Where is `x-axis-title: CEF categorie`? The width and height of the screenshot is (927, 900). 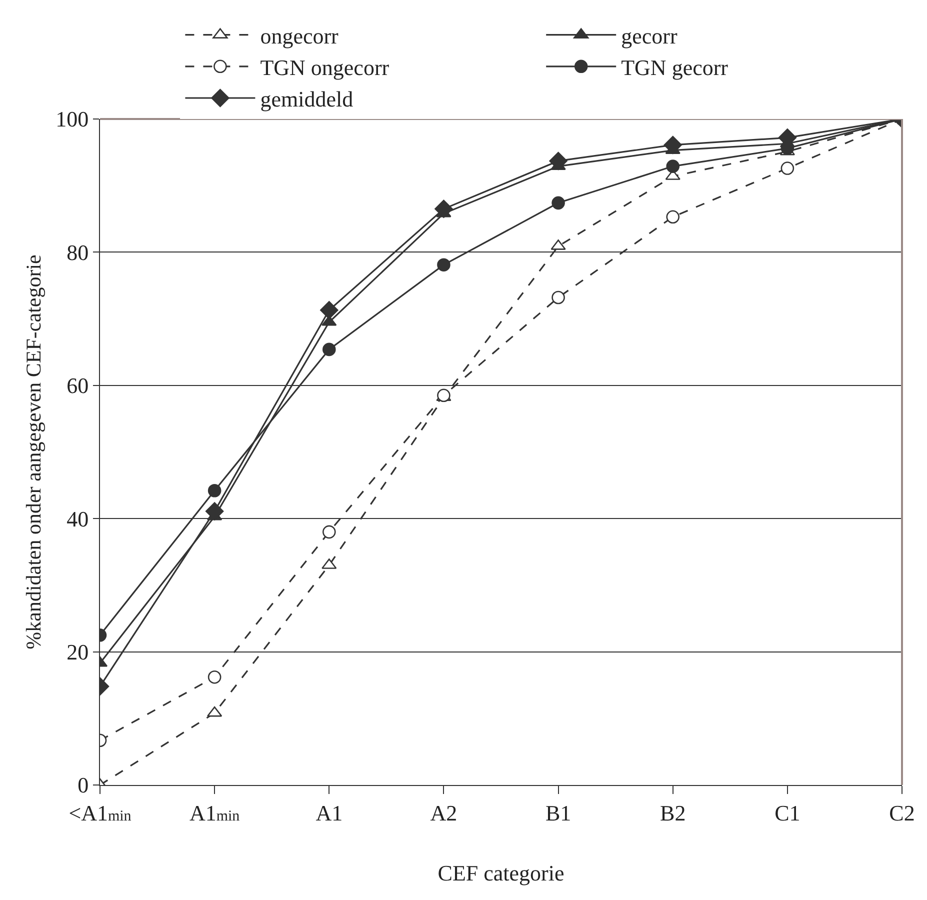 x-axis-title: CEF categorie is located at coordinates (501, 873).